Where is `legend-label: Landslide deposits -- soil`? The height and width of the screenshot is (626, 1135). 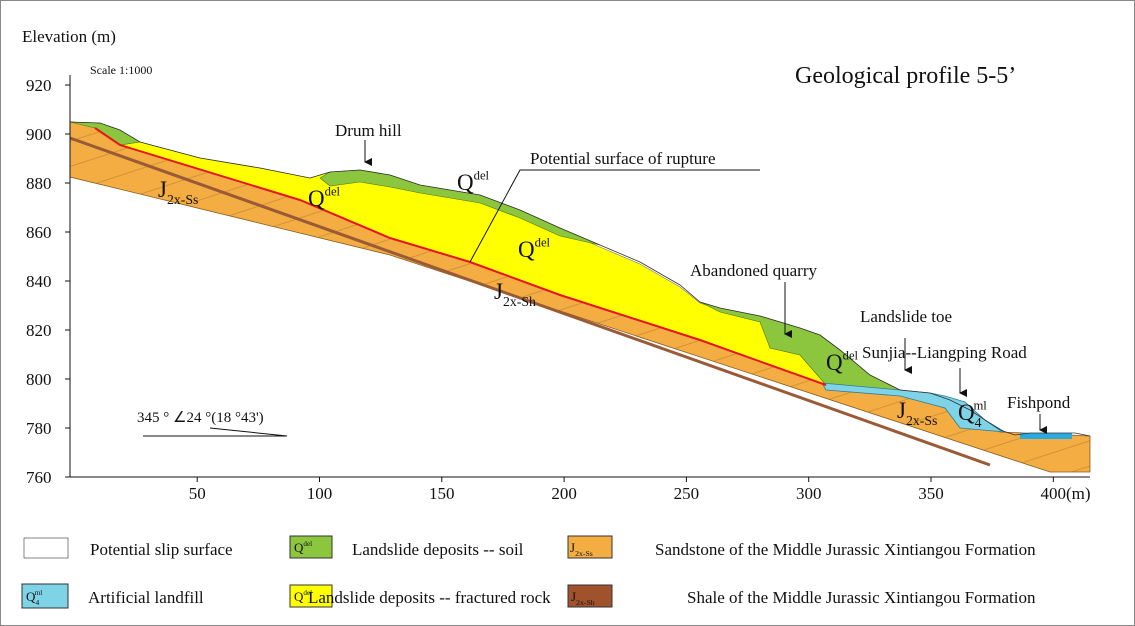 legend-label: Landslide deposits -- soil is located at coordinates (438, 549).